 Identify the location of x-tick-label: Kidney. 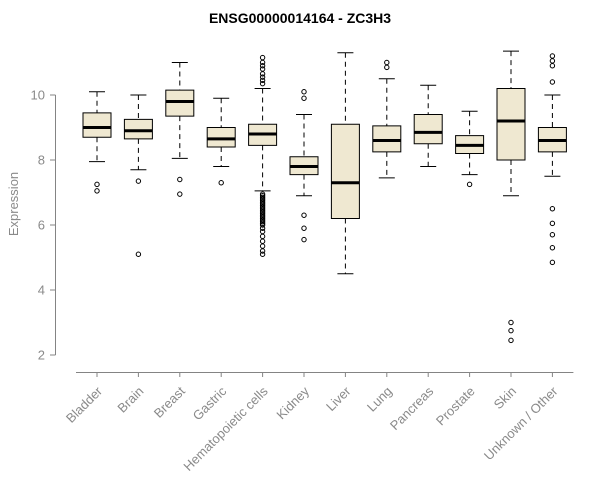
(292, 402).